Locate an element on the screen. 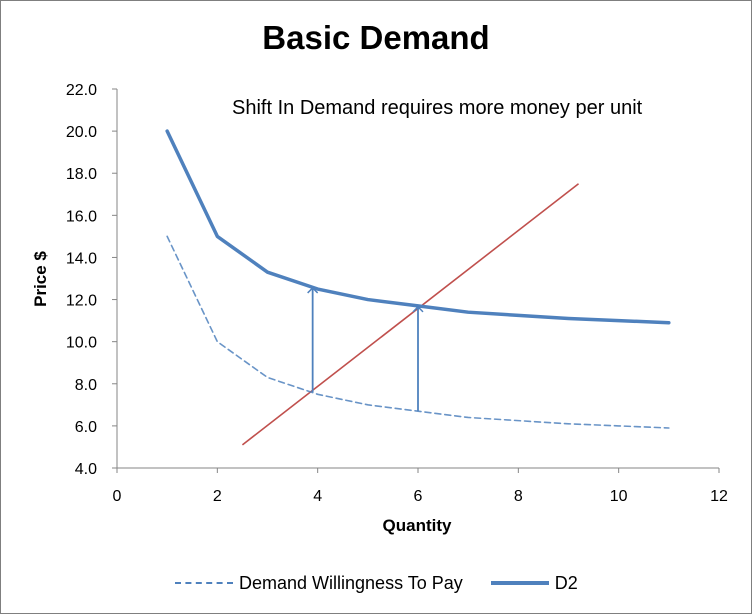  y-tick-label: 14.0 is located at coordinates (81, 258).